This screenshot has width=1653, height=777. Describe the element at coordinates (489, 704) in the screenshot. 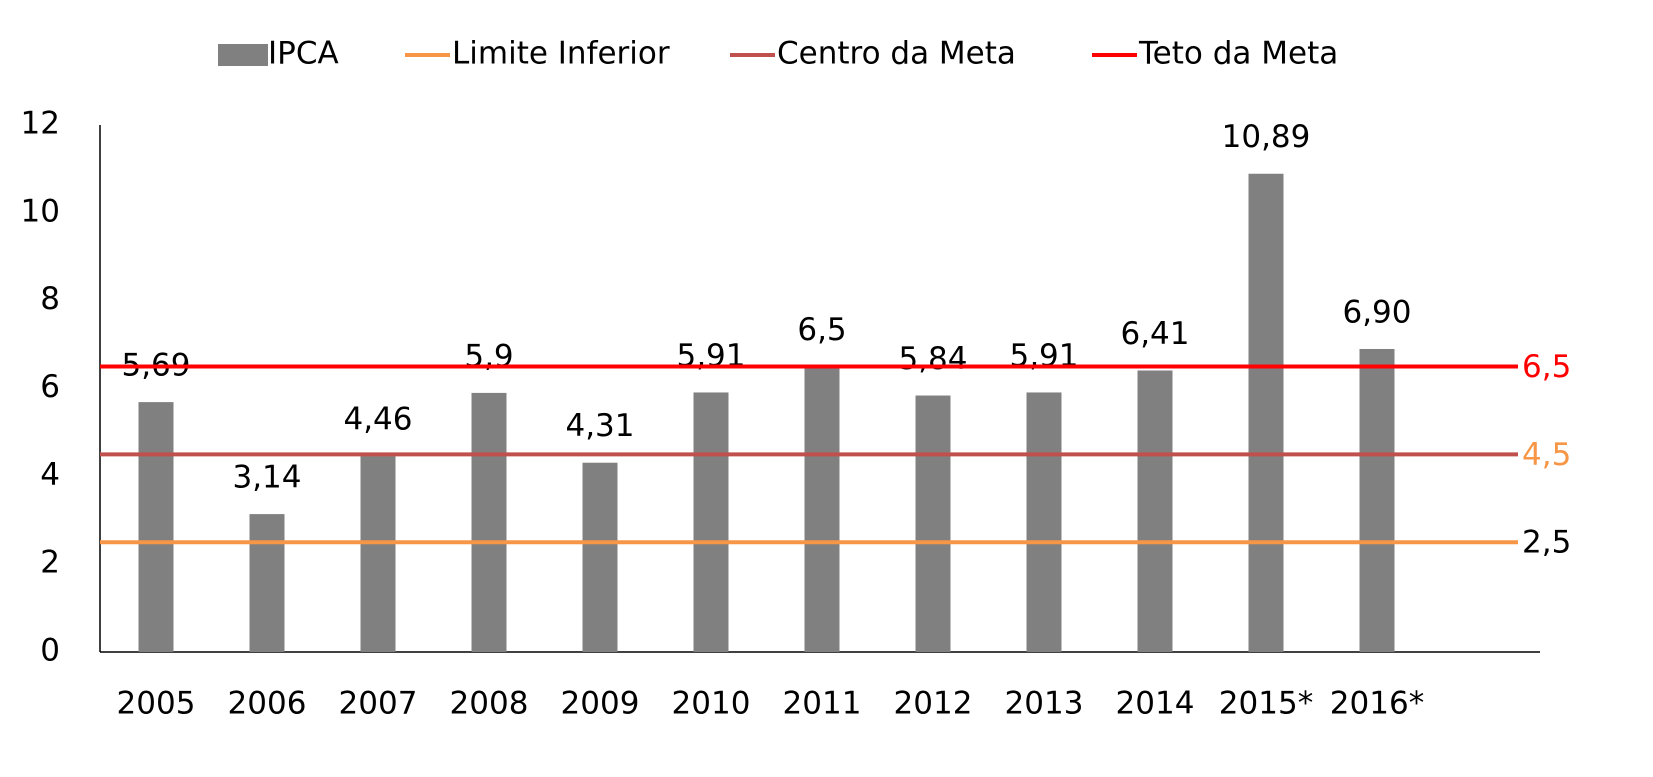

I see `x-tick-label: 2008` at that location.